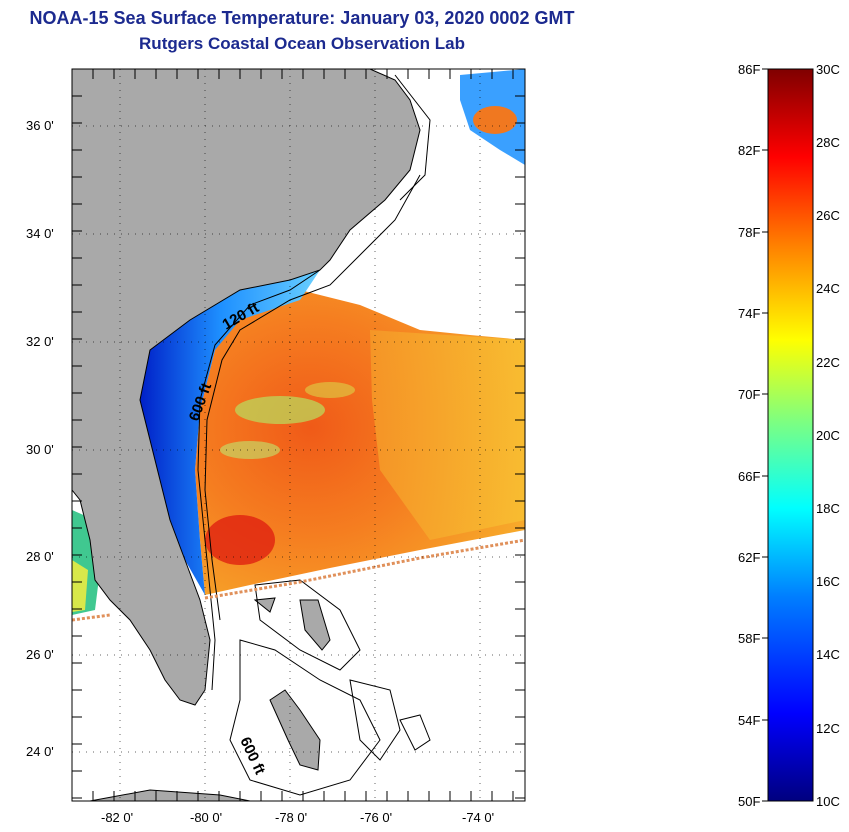  Describe the element at coordinates (40, 341) in the screenshot. I see `lat-label-32: 32 0'` at that location.